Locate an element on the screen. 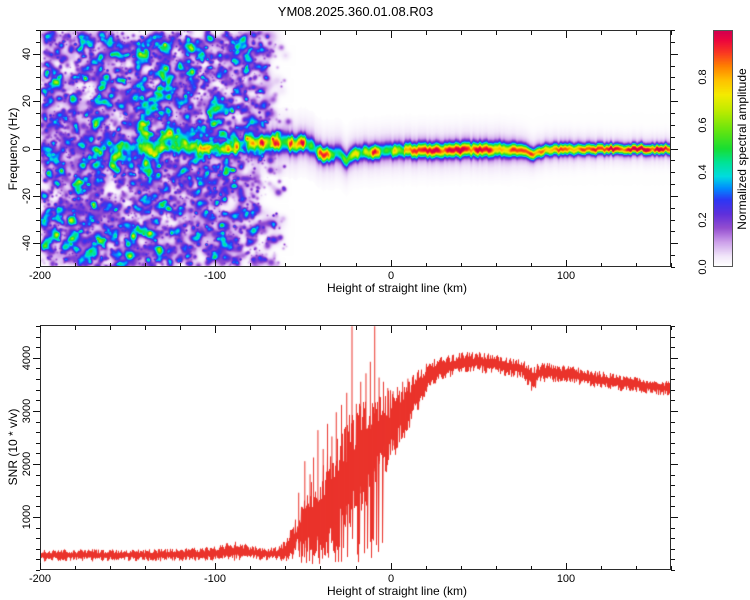 Image resolution: width=750 pixels, height=600 pixels. colorbar-tick-label: 0.0 is located at coordinates (703, 267).